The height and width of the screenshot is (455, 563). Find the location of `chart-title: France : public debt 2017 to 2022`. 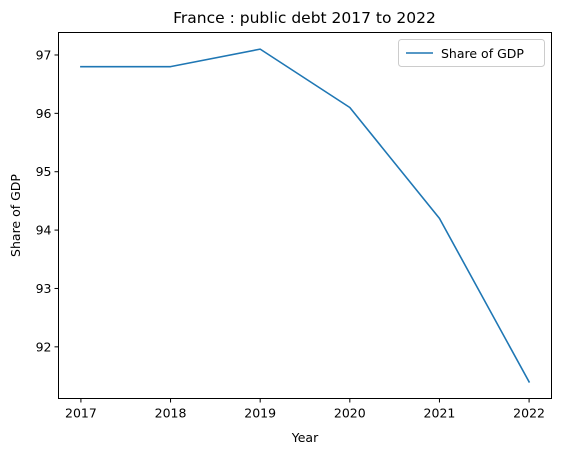

chart-title: France : public debt 2017 to 2022 is located at coordinates (304, 18).